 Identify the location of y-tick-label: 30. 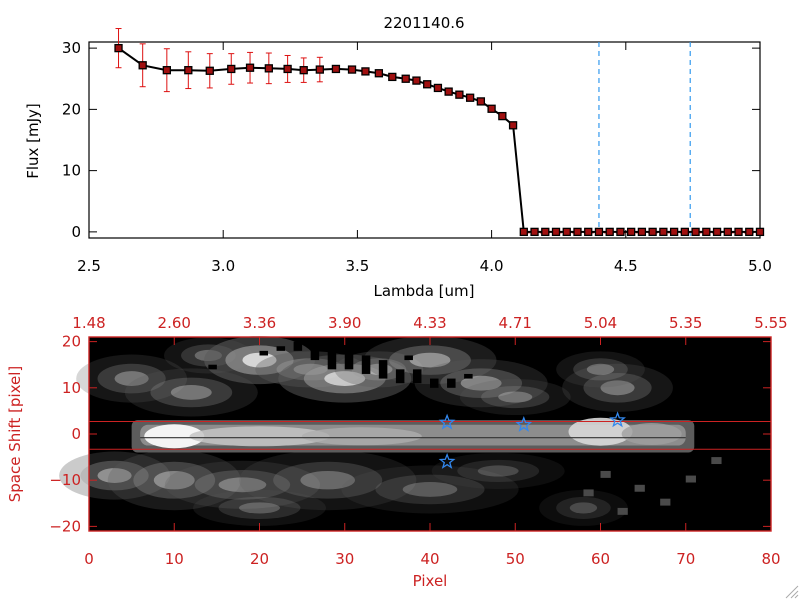
(71, 48).